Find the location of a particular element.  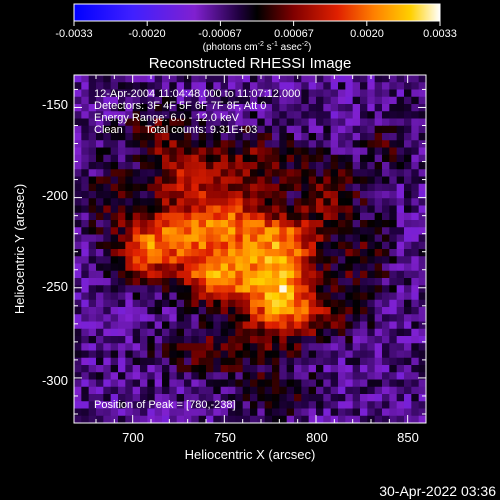

colorbar-tick-label: -0.00067 is located at coordinates (219, 34).